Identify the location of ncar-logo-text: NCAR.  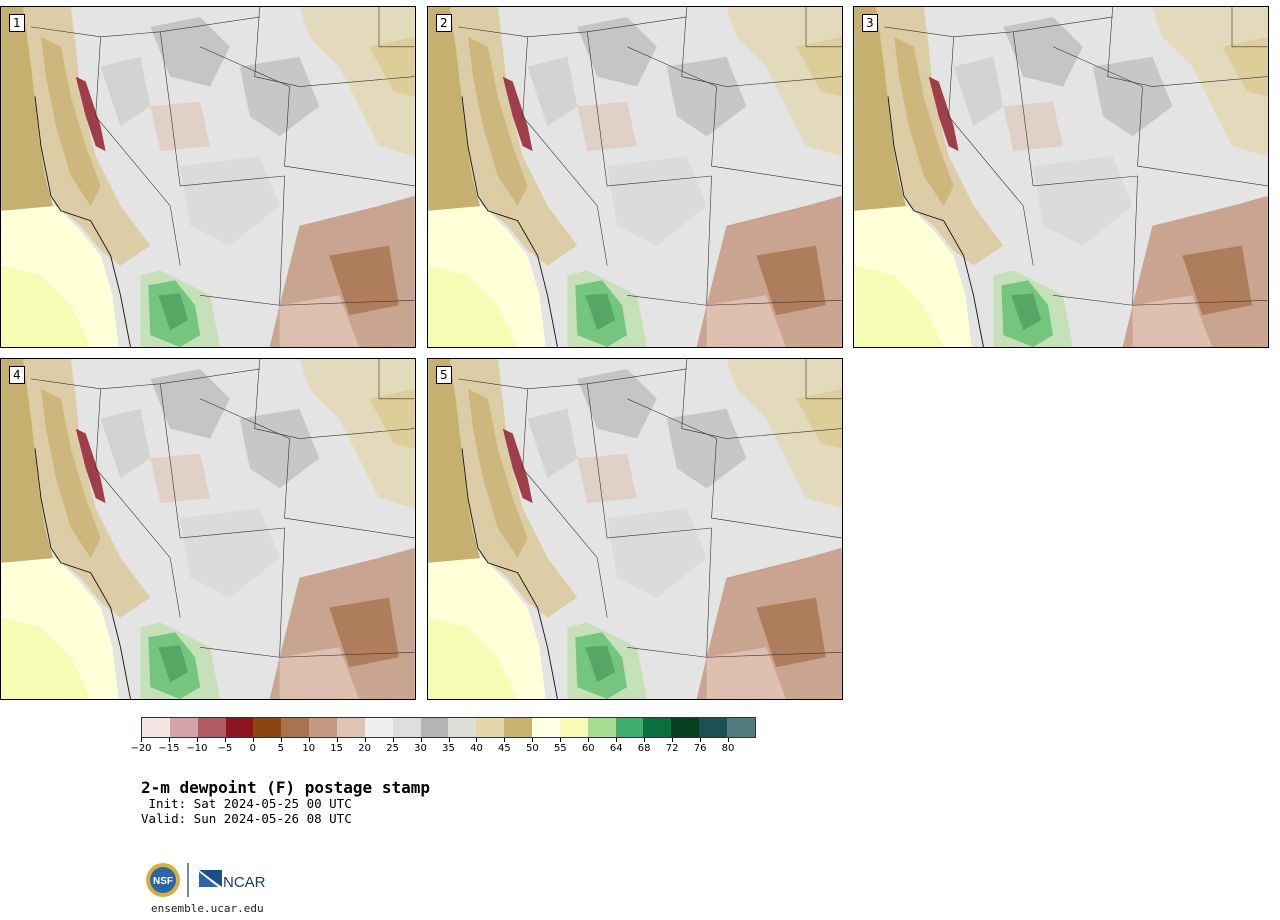
(244, 882).